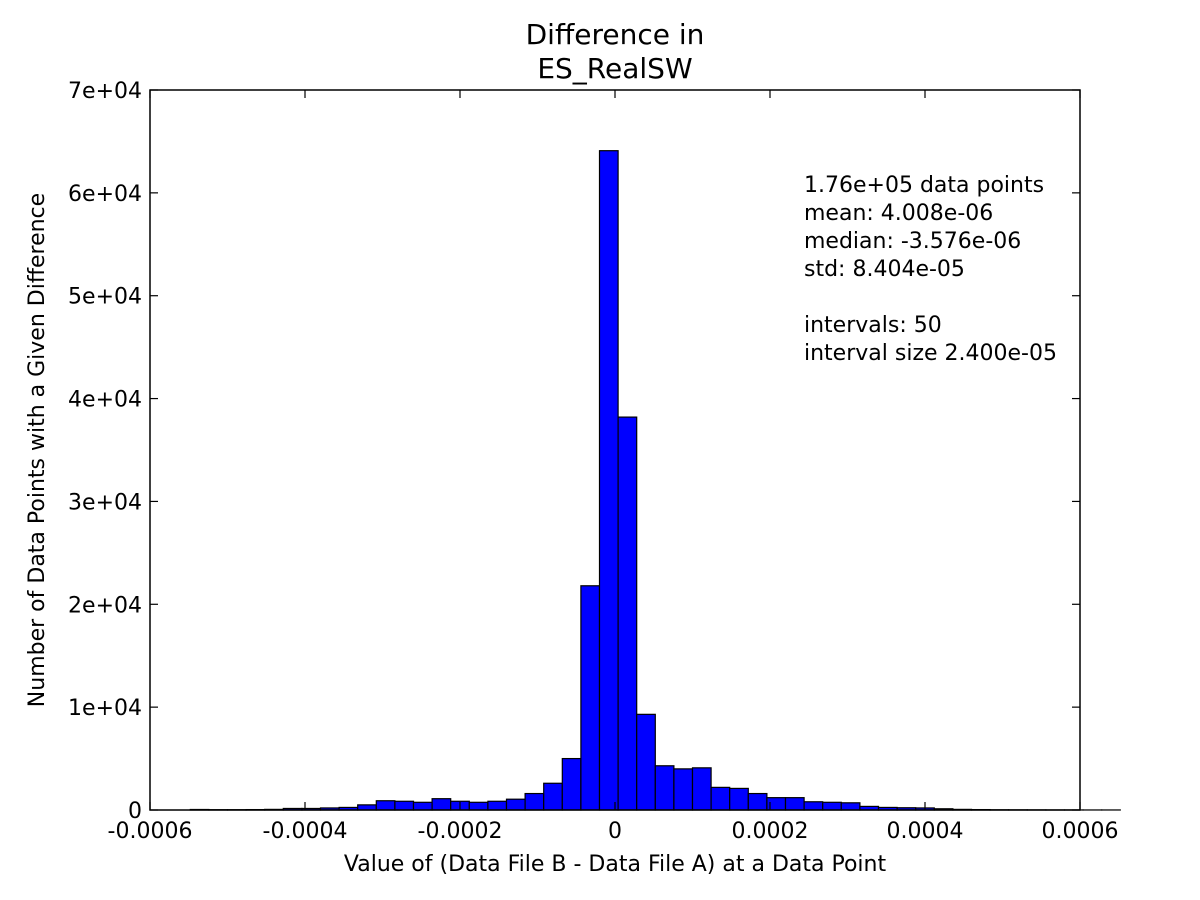 The width and height of the screenshot is (1200, 900). Describe the element at coordinates (105, 297) in the screenshot. I see `y-tick-label: 5e+04` at that location.